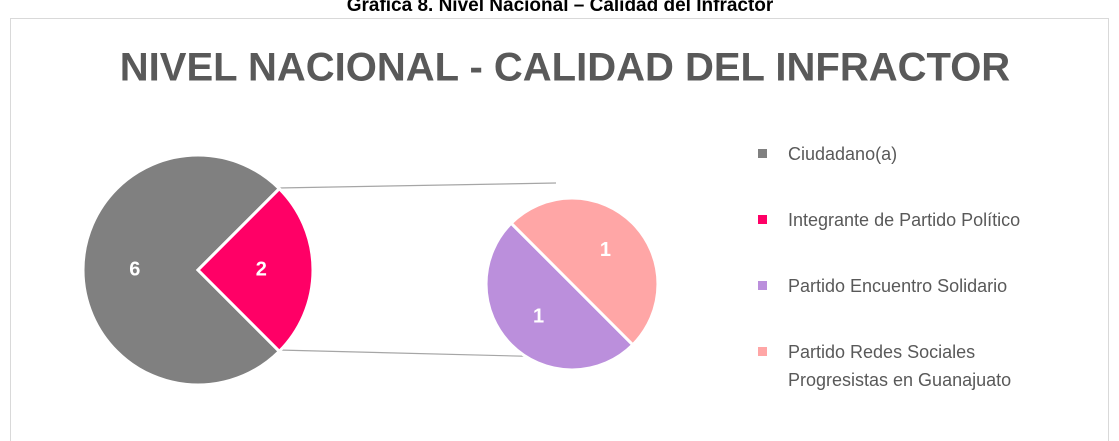 This screenshot has width=1119, height=441. What do you see at coordinates (904, 220) in the screenshot?
I see `legend-label: Integrante de Partido Político` at bounding box center [904, 220].